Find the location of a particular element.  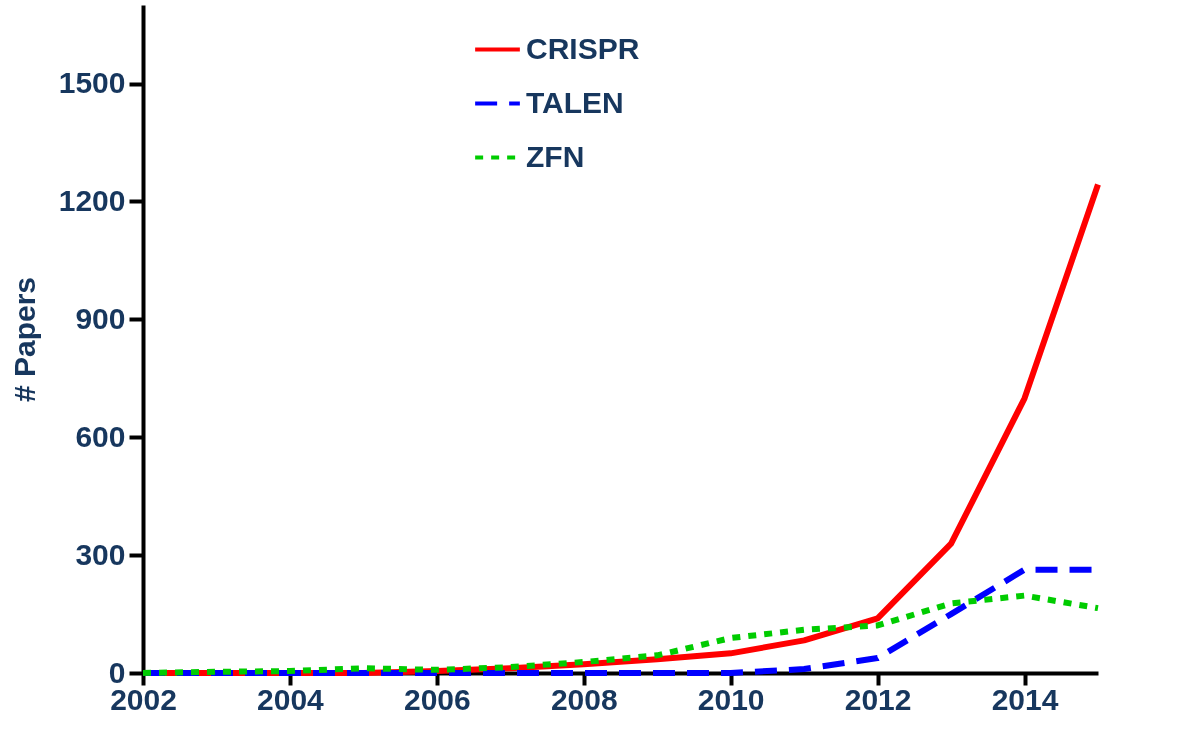

legend-label: ZFN is located at coordinates (555, 156).